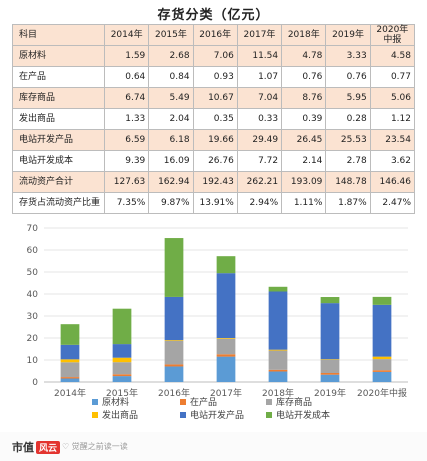  What do you see at coordinates (392, 203) in the screenshot?
I see `table-cell: 2.47%` at bounding box center [392, 203].